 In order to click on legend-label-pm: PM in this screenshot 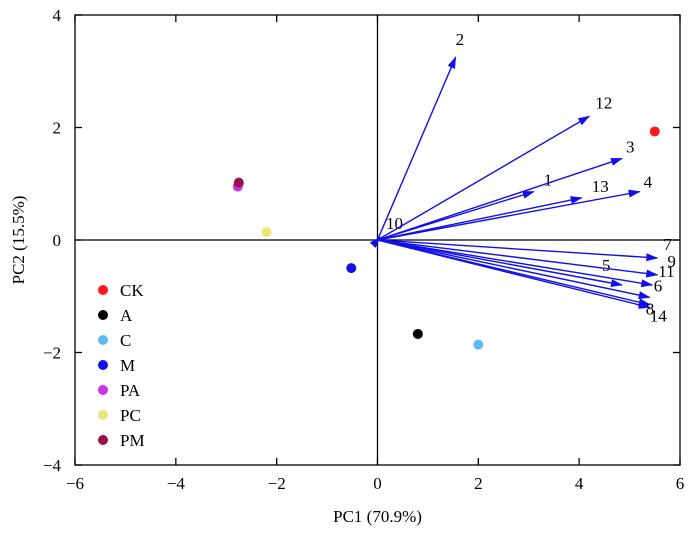, I will do `click(132, 440)`.